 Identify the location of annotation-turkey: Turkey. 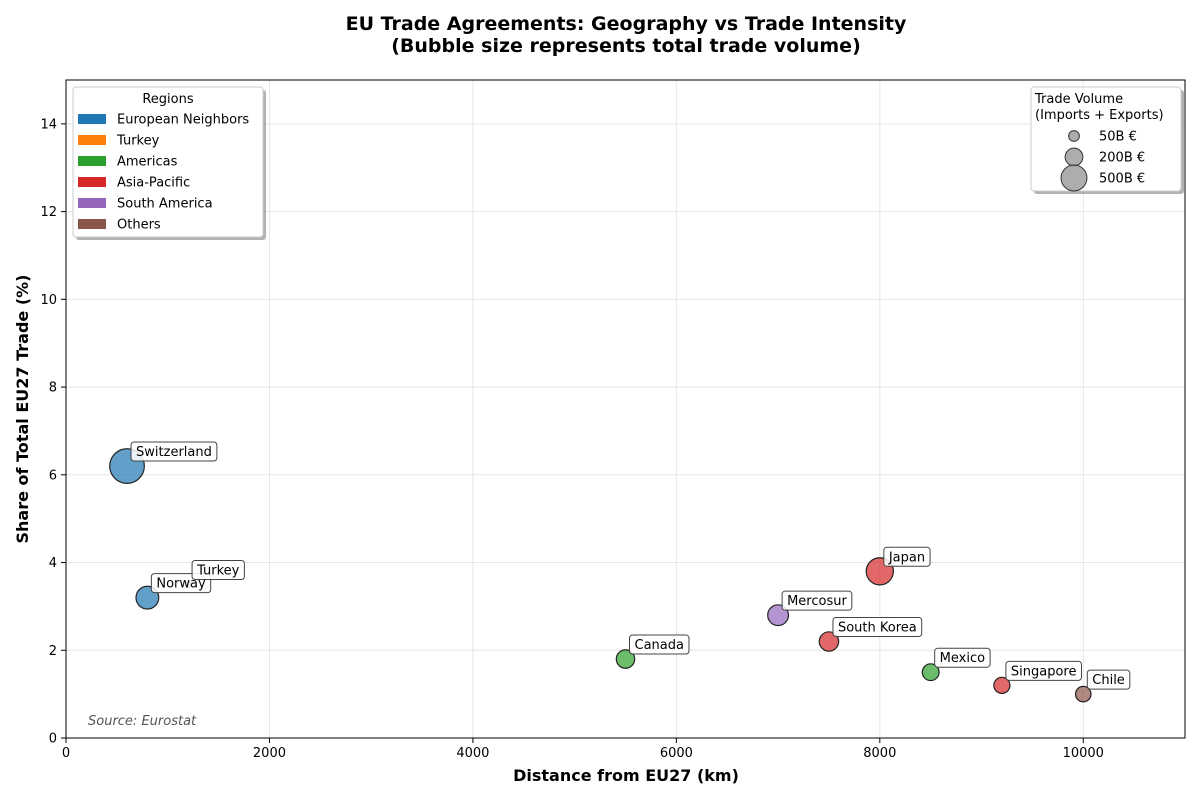
(218, 569).